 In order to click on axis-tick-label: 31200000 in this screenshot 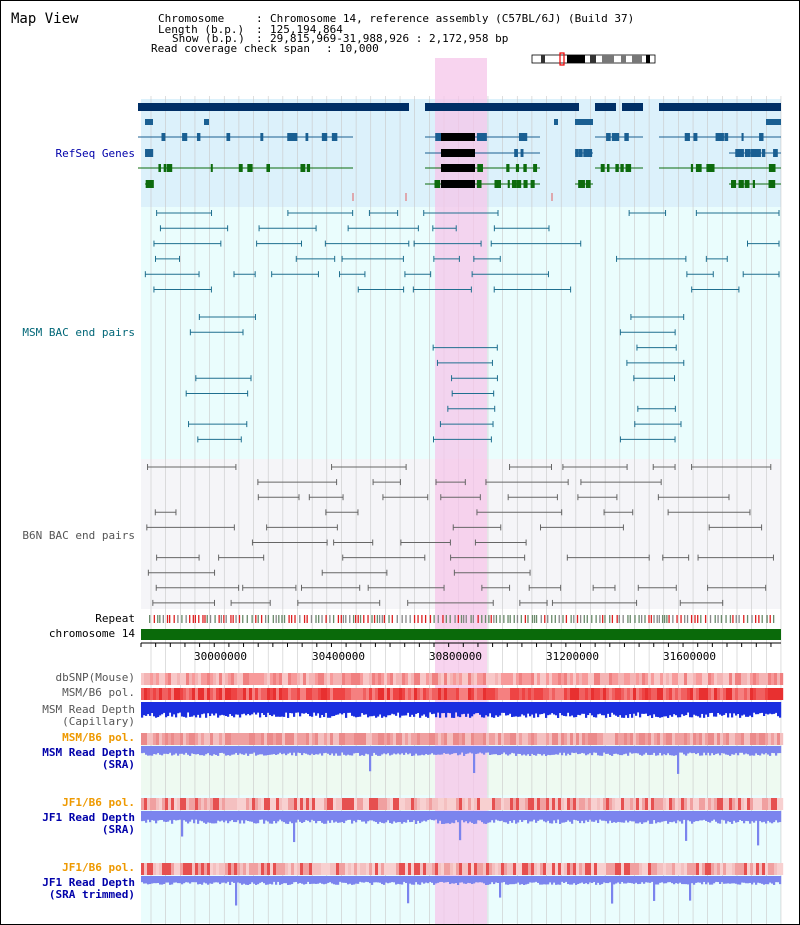, I will do `click(572, 656)`.